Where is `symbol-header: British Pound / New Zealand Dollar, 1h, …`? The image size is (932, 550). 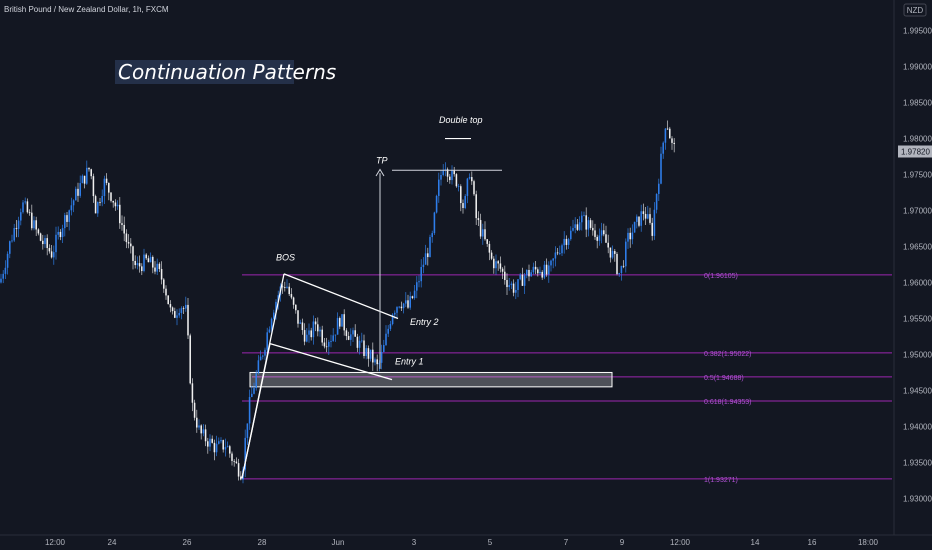 symbol-header: British Pound / New Zealand Dollar, 1h, … is located at coordinates (86, 9).